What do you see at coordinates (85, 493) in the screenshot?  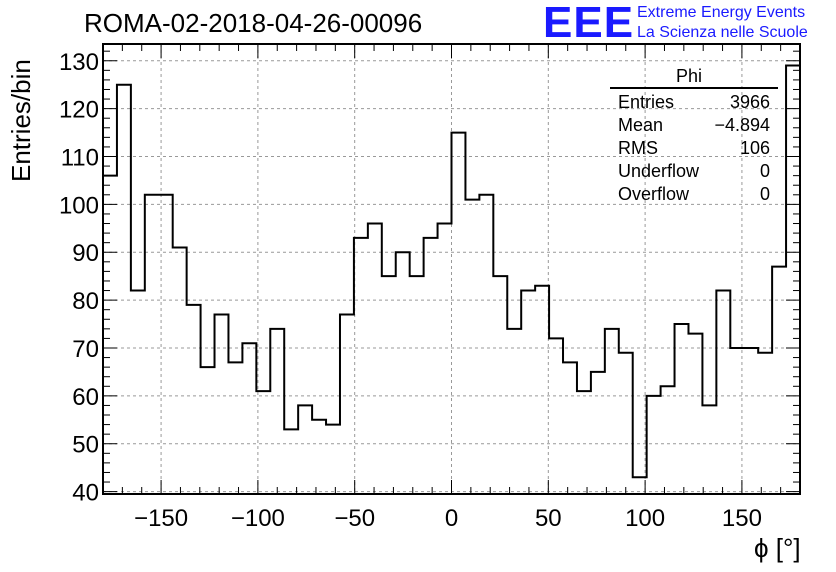 I see `y-tick-label: 40` at bounding box center [85, 493].